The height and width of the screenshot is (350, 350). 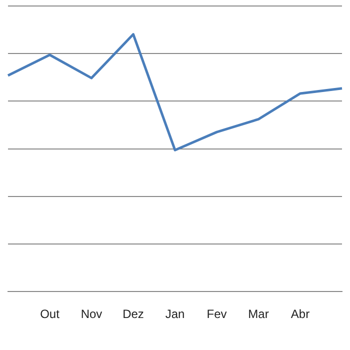 I want to click on x-tick-label: Nov, so click(x=91, y=314).